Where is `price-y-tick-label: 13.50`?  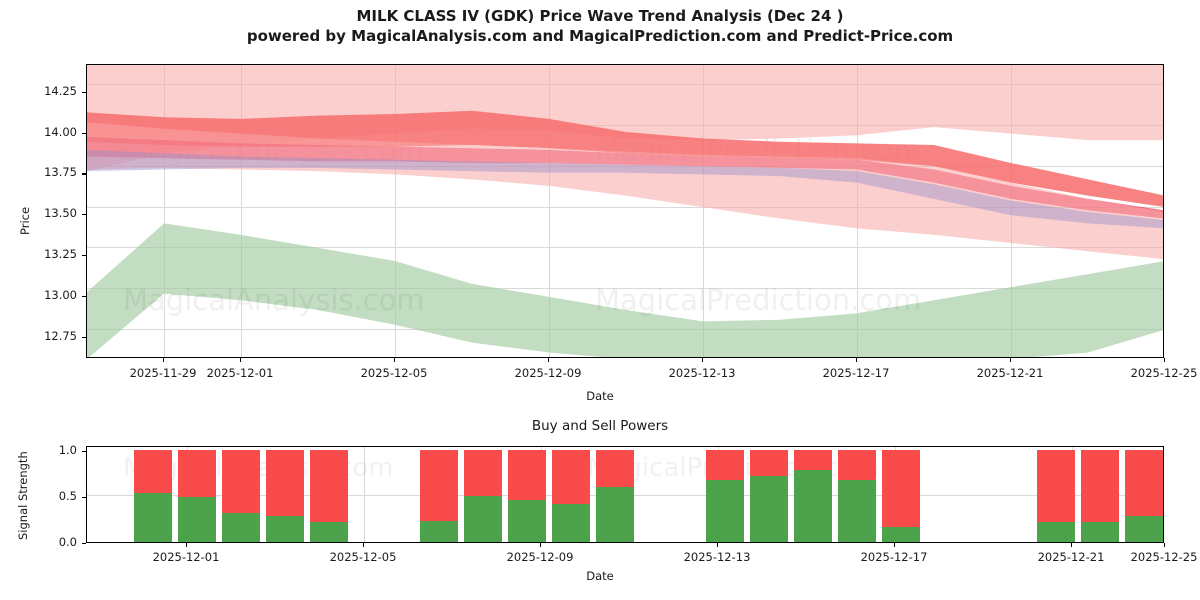
price-y-tick-label: 13.50 is located at coordinates (60, 213).